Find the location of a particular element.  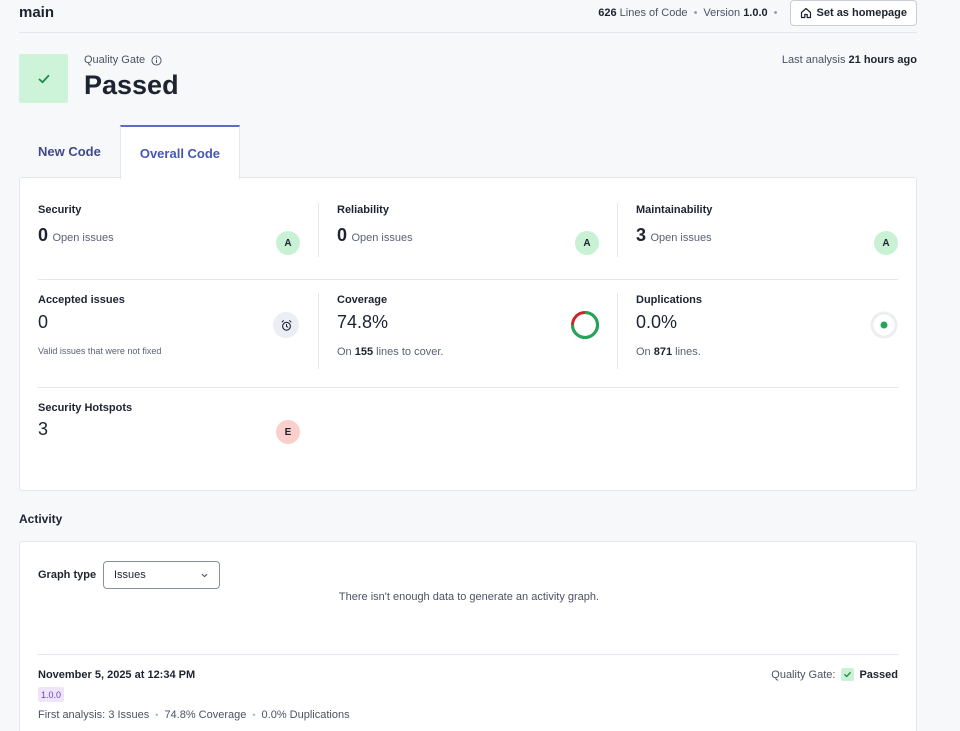

graph-type-value: Issues is located at coordinates (130, 575).